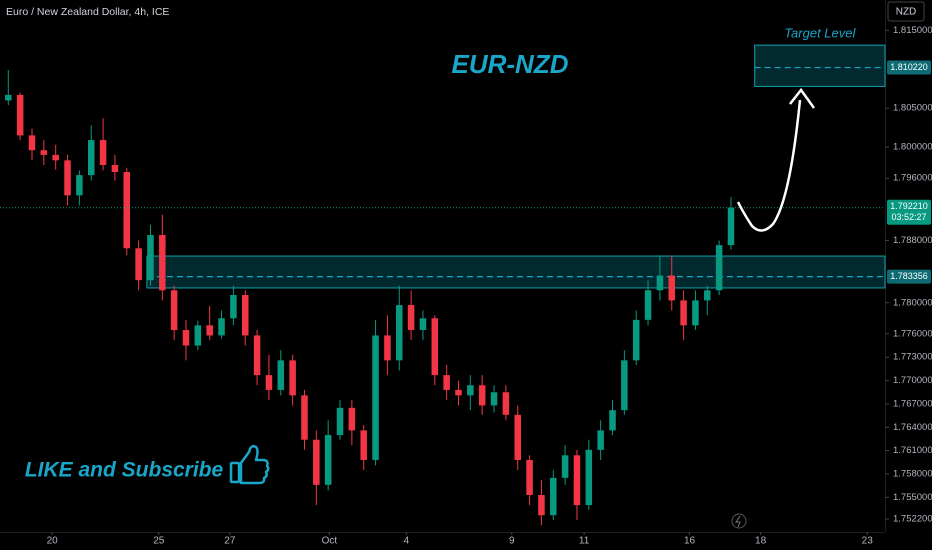 The image size is (932, 550). I want to click on x-tick-label: 9, so click(512, 541).